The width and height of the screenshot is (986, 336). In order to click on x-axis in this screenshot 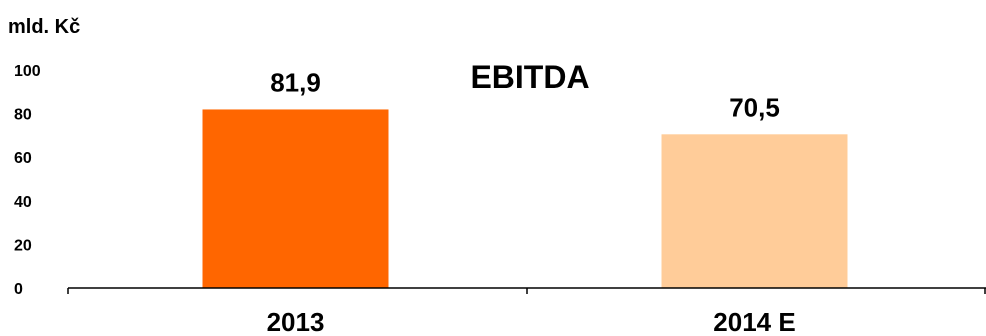, I will do `click(526, 290)`.